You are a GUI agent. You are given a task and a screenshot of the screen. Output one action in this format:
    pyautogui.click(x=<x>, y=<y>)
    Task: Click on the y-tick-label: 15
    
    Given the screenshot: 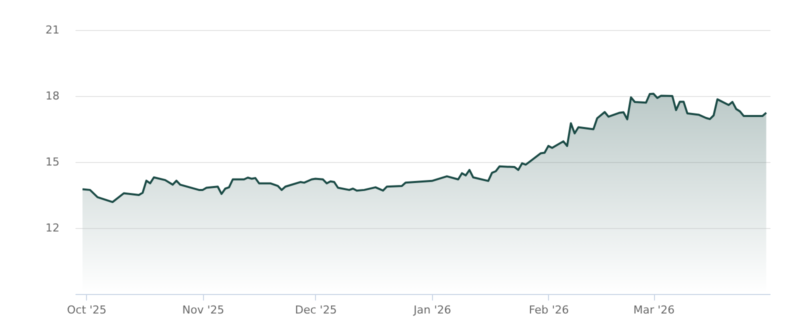 What is the action you would take?
    pyautogui.click(x=53, y=162)
    